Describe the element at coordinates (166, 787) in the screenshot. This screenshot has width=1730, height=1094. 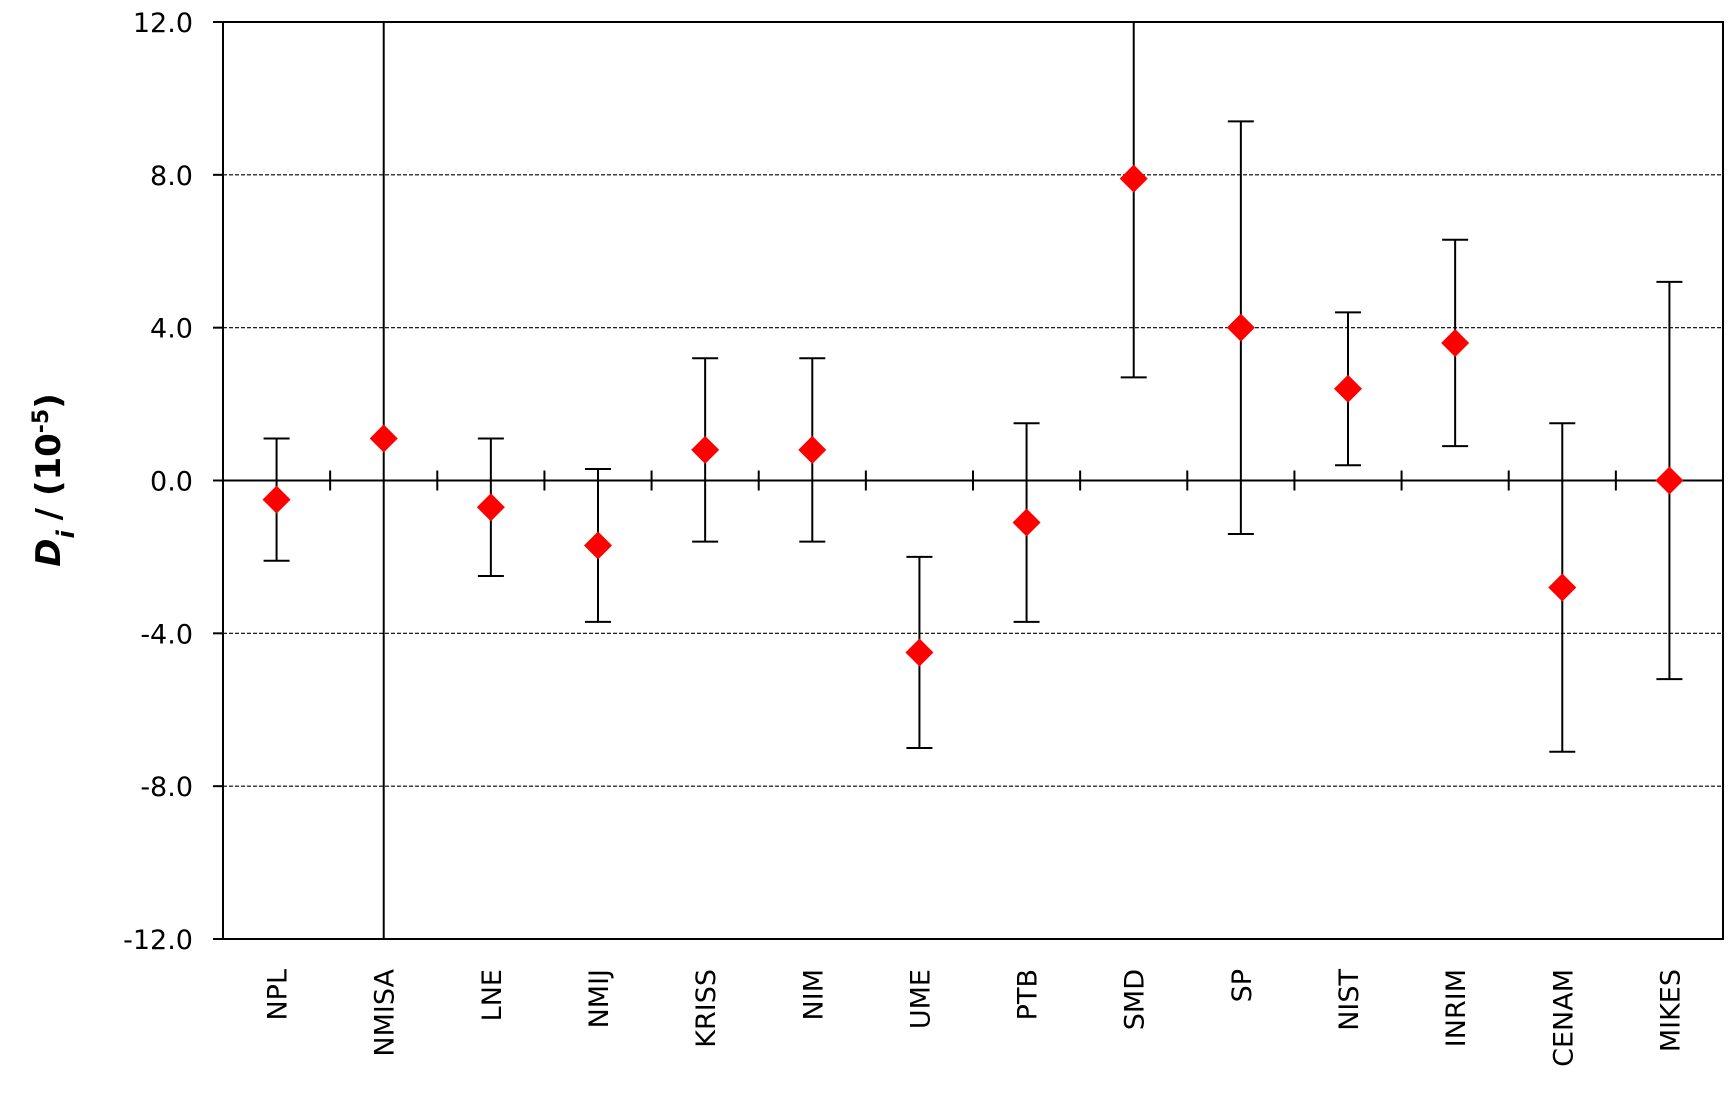
I see `y-tick-label: -8.0` at that location.